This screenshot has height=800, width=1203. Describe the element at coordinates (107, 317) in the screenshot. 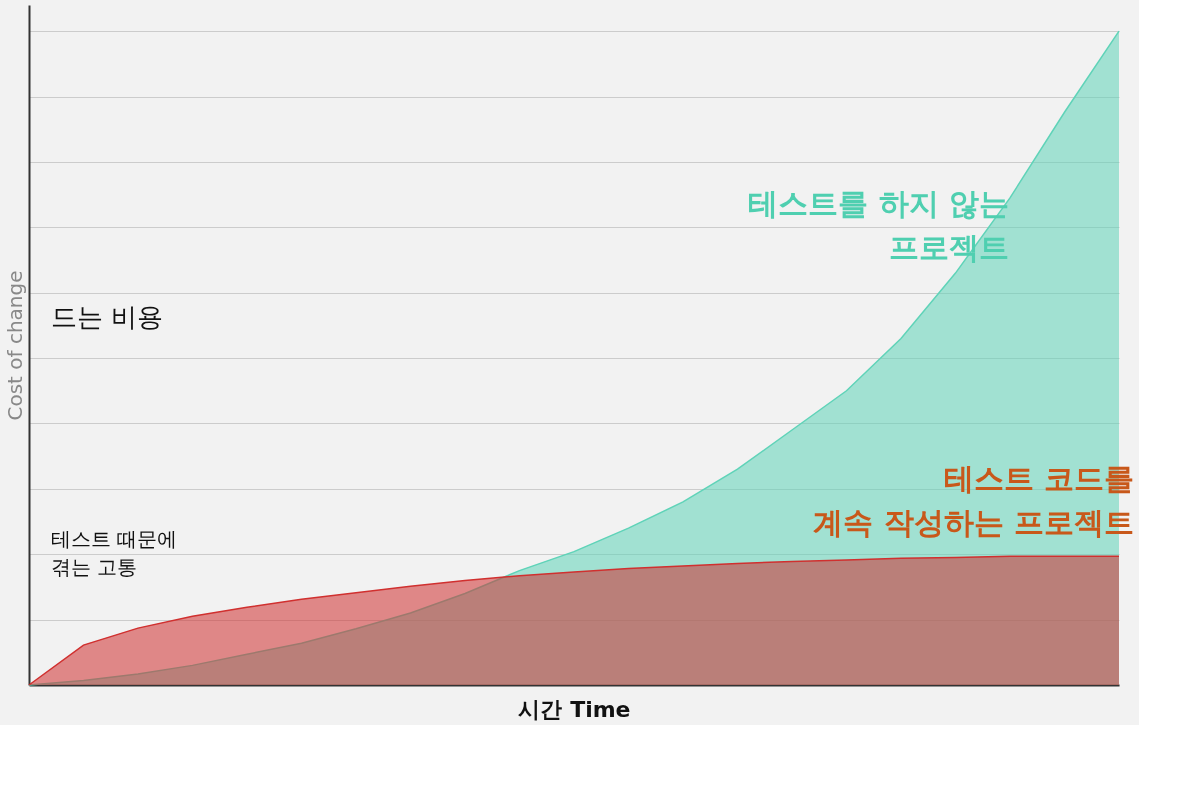

I see `annotation: 드는 비용` at that location.